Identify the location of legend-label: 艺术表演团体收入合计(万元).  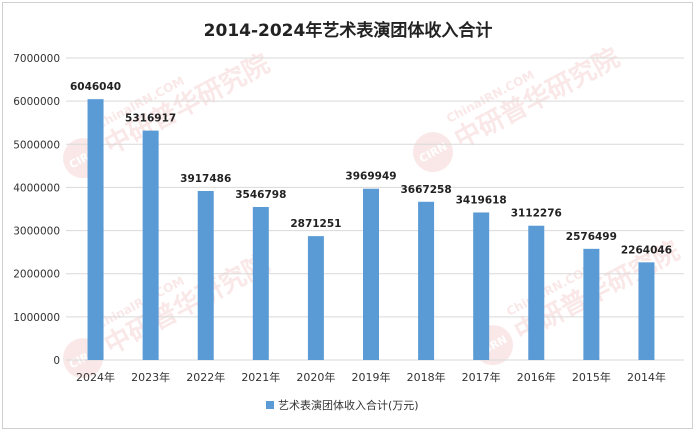
(348, 405).